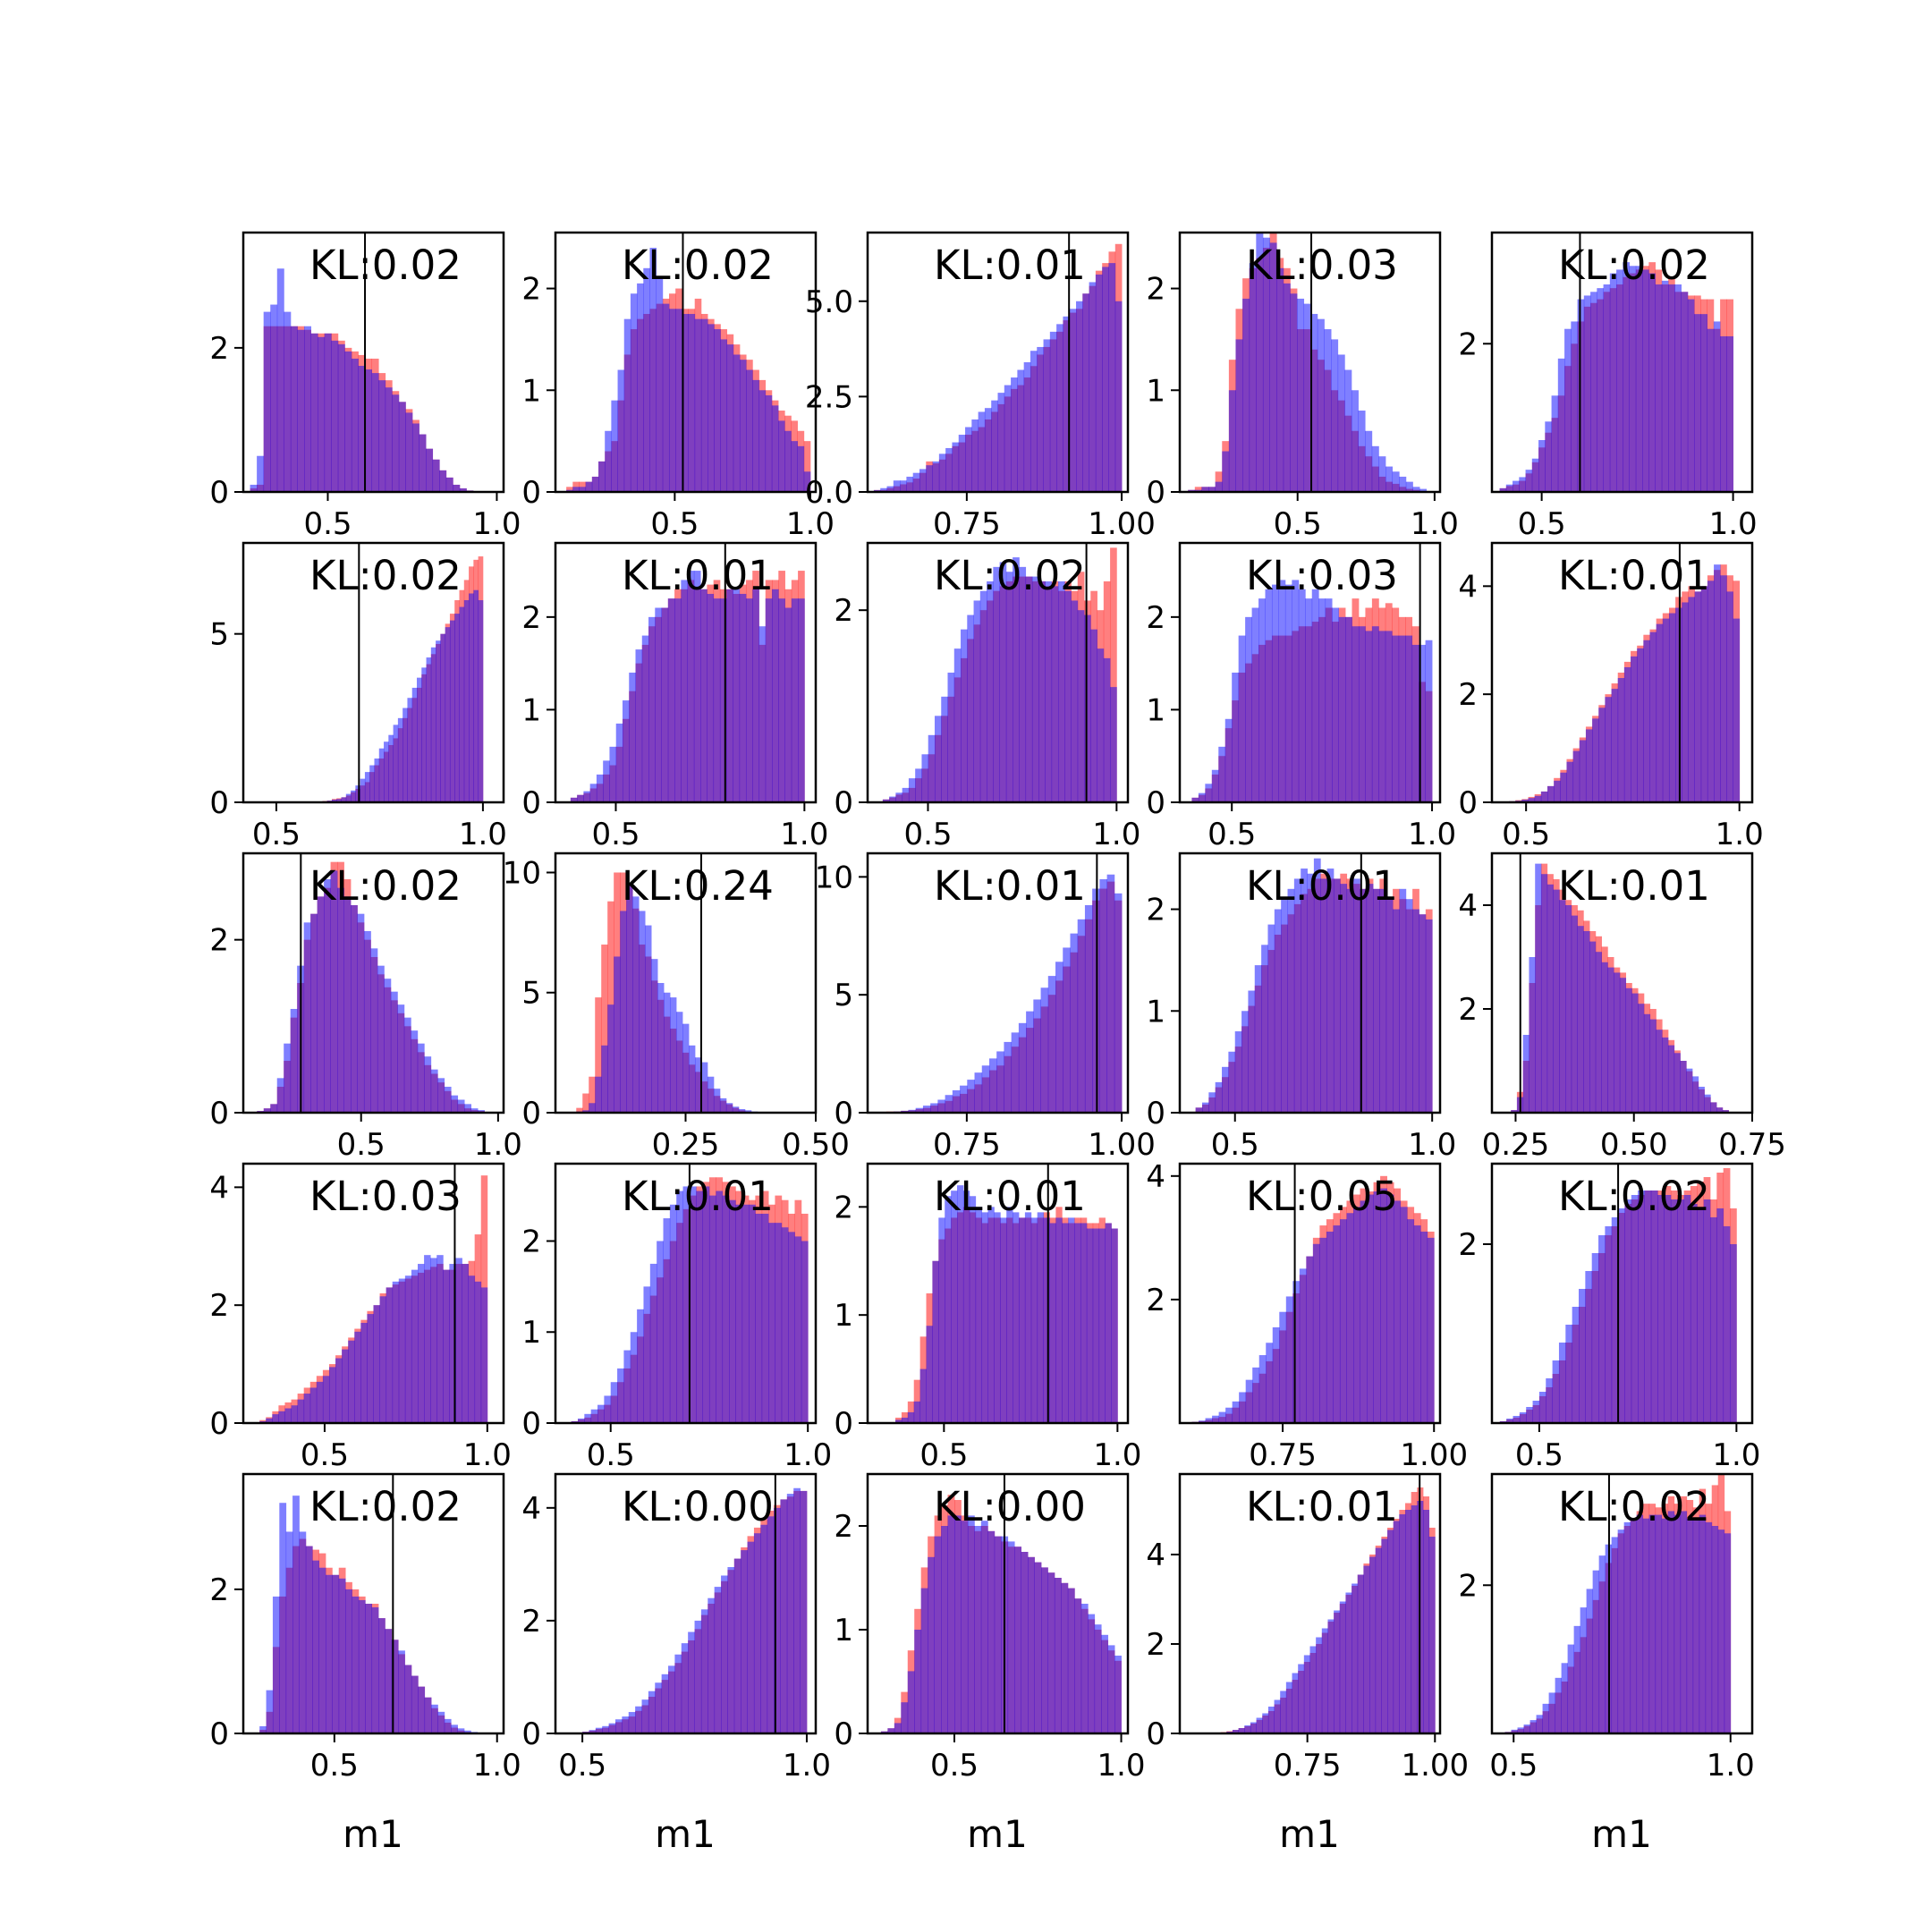 The height and width of the screenshot is (1932, 1932). I want to click on x-tick-label: 0.75, so click(967, 524).